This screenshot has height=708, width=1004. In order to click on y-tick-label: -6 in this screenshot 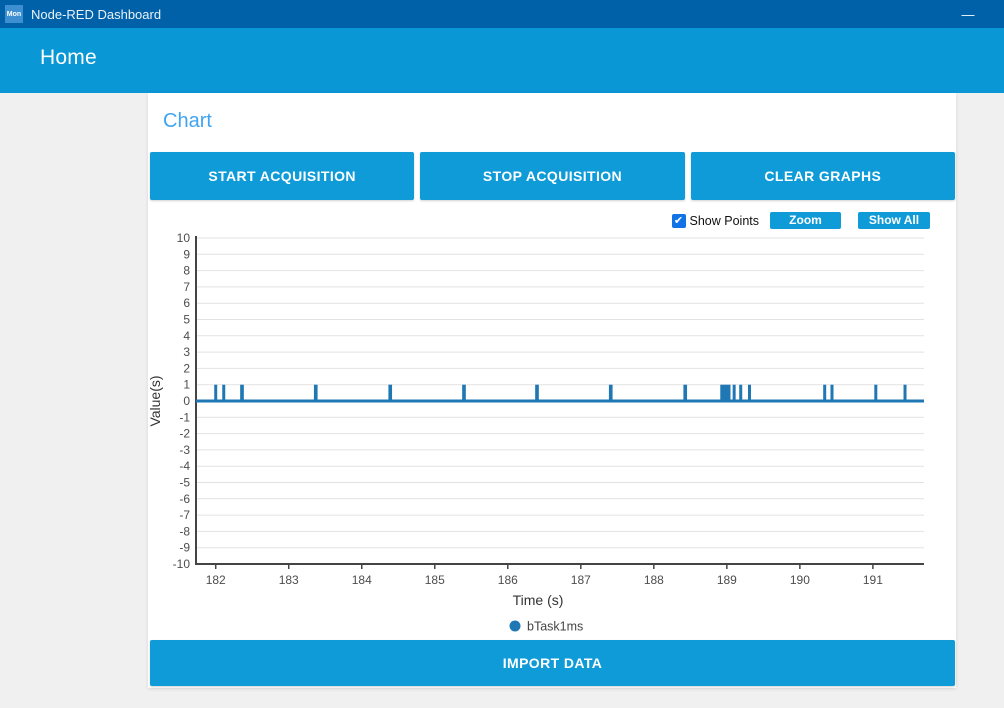, I will do `click(184, 499)`.